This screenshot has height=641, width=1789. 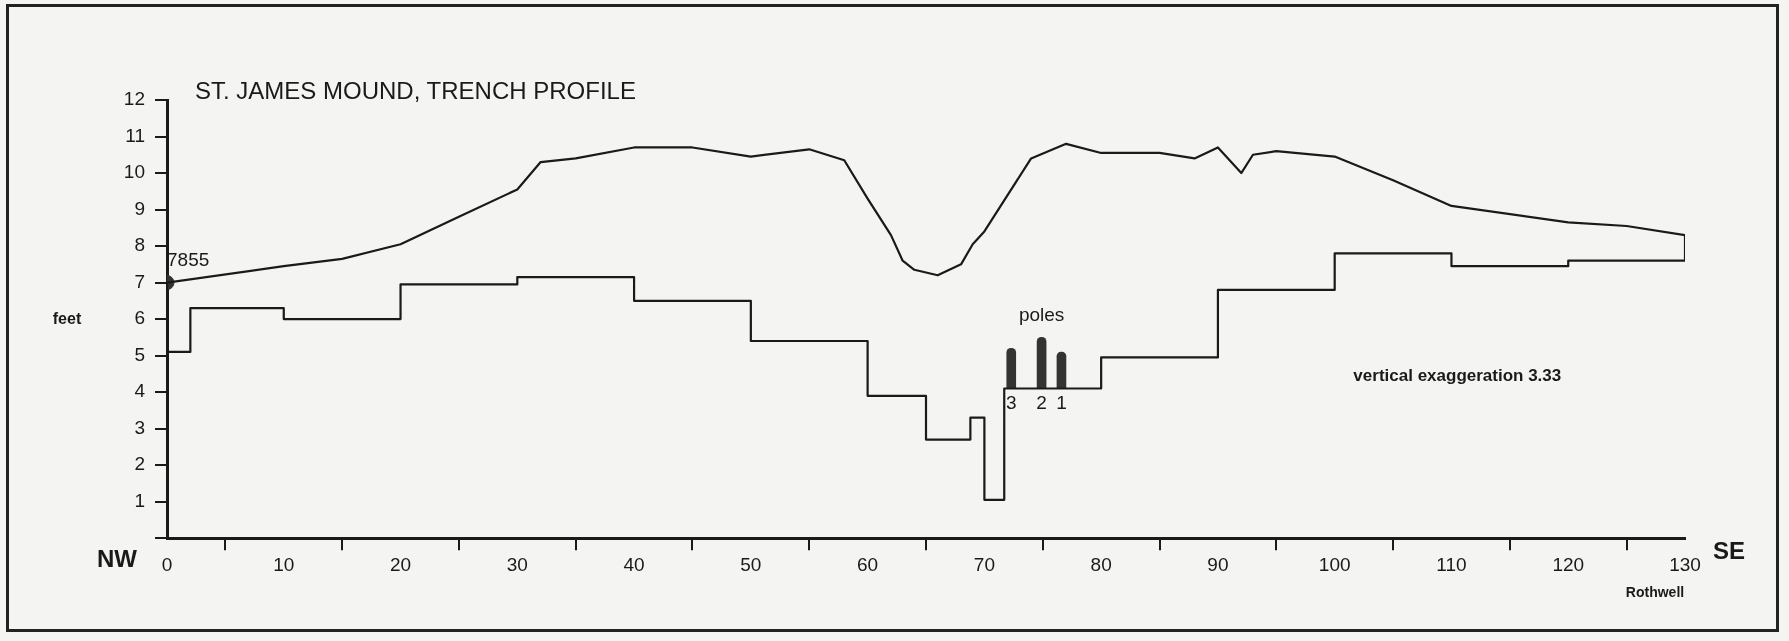 What do you see at coordinates (984, 564) in the screenshot?
I see `x-tick-label: 70` at bounding box center [984, 564].